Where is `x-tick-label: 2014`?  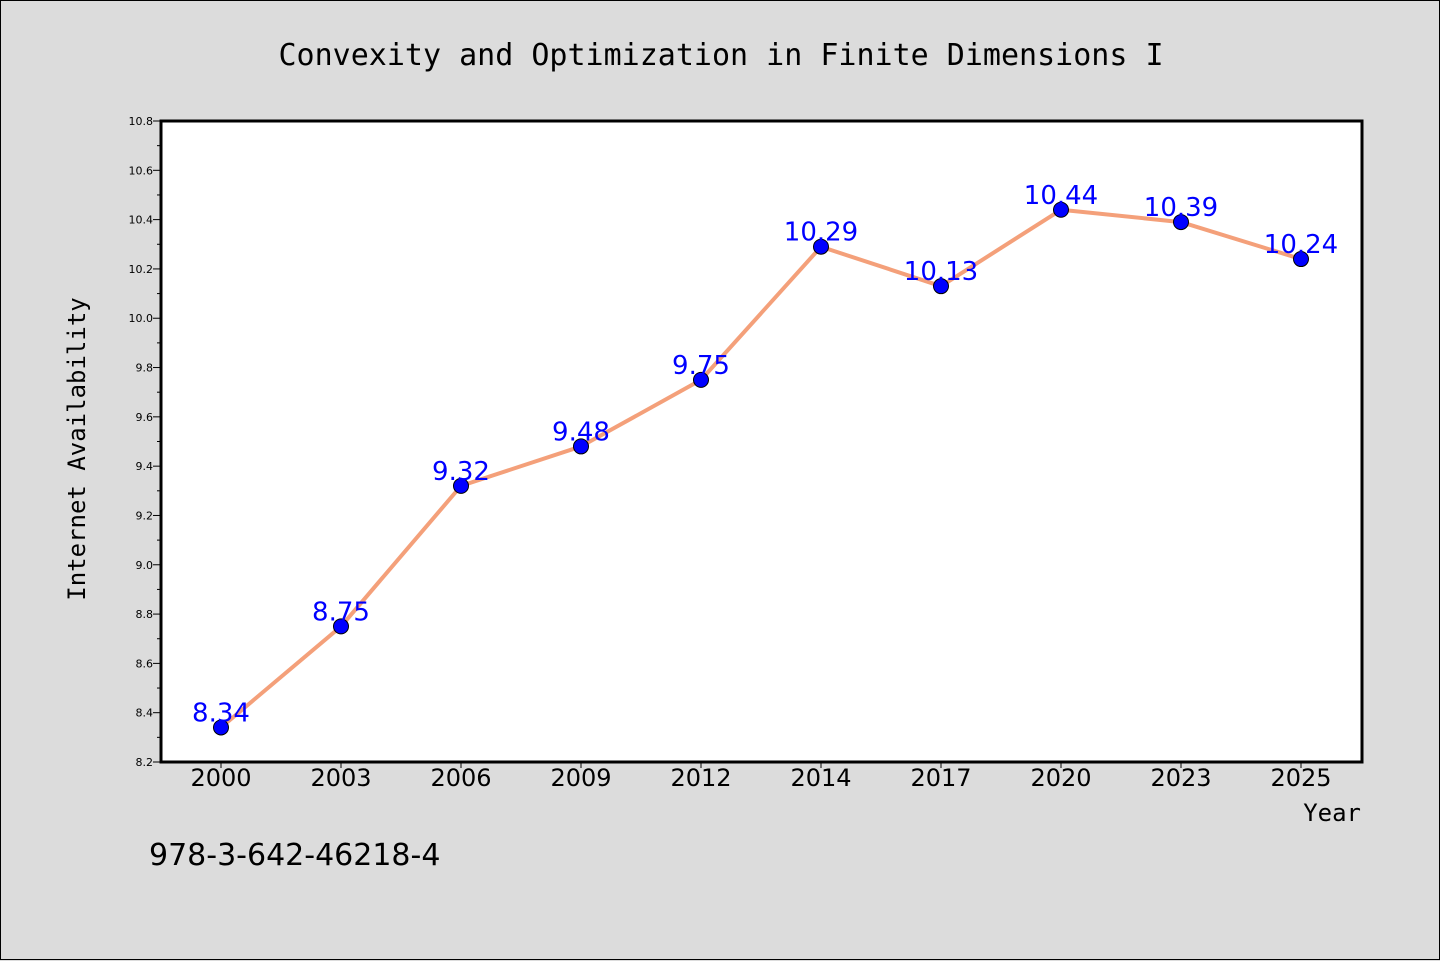 x-tick-label: 2014 is located at coordinates (820, 778).